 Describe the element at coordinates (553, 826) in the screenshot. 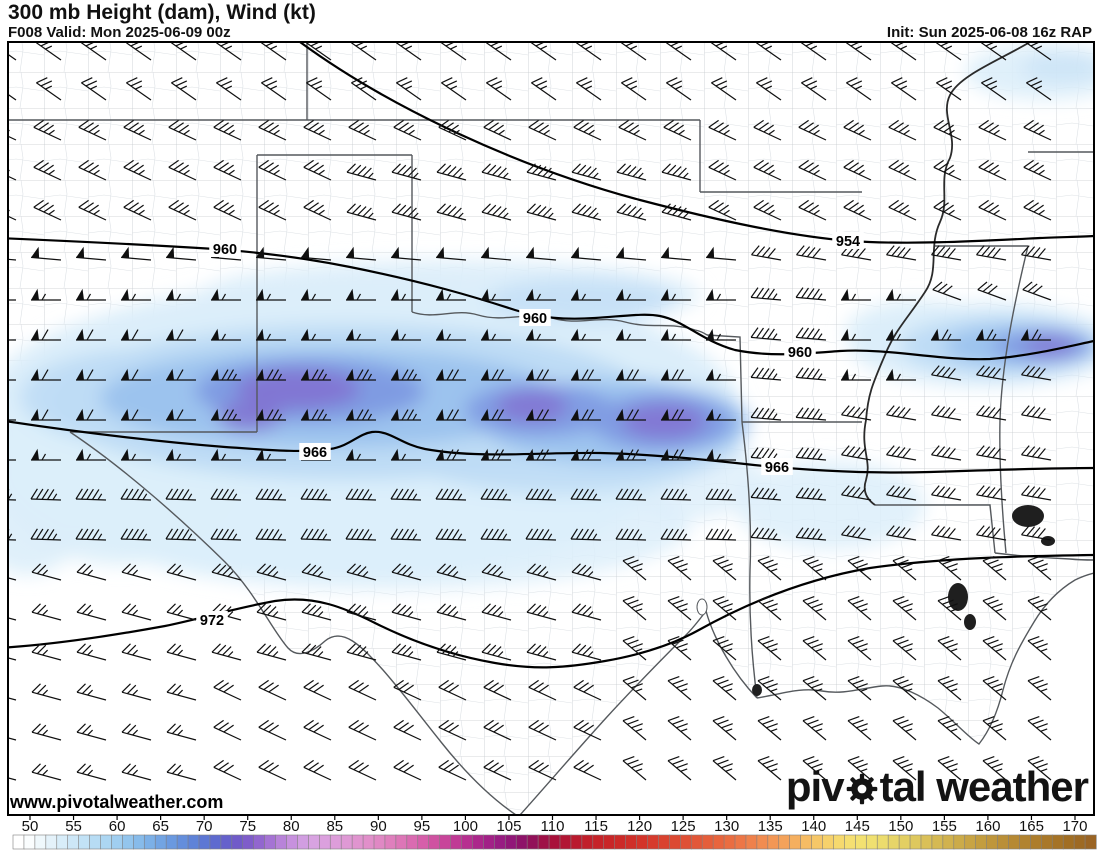

I see `colorbar-tick-label: 110` at that location.